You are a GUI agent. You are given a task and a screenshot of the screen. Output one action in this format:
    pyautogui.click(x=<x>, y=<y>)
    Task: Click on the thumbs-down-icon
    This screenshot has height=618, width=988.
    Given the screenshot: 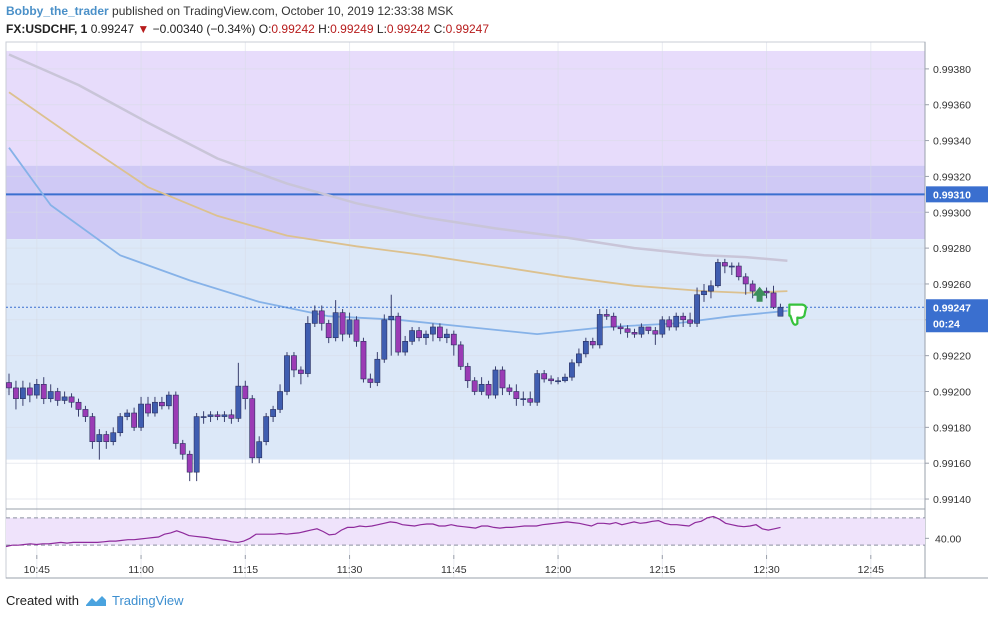 What is the action you would take?
    pyautogui.click(x=798, y=314)
    